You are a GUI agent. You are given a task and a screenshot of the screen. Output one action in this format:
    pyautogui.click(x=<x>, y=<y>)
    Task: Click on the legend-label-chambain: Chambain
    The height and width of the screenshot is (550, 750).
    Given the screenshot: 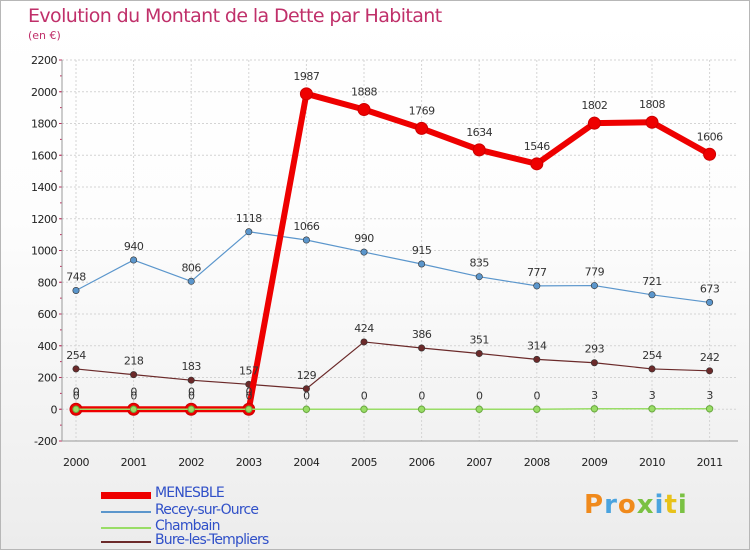 What is the action you would take?
    pyautogui.click(x=187, y=526)
    